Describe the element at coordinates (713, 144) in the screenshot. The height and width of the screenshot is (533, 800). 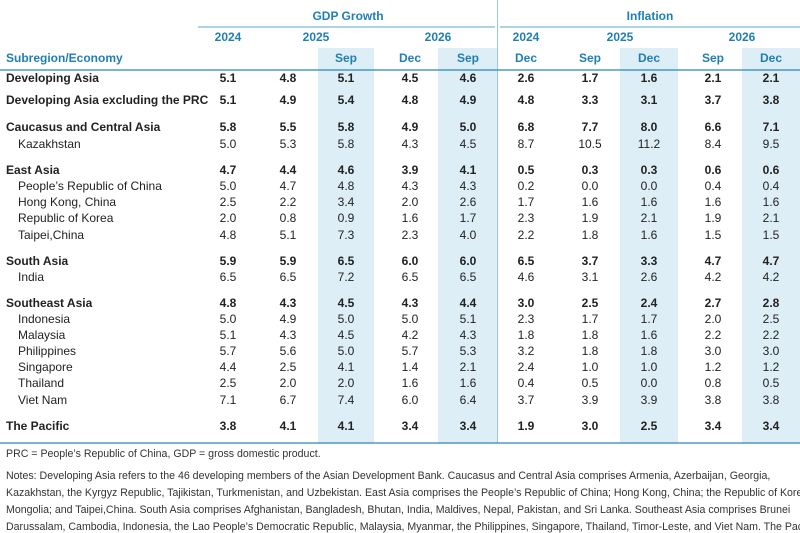
I see `cell: 8.4` at that location.